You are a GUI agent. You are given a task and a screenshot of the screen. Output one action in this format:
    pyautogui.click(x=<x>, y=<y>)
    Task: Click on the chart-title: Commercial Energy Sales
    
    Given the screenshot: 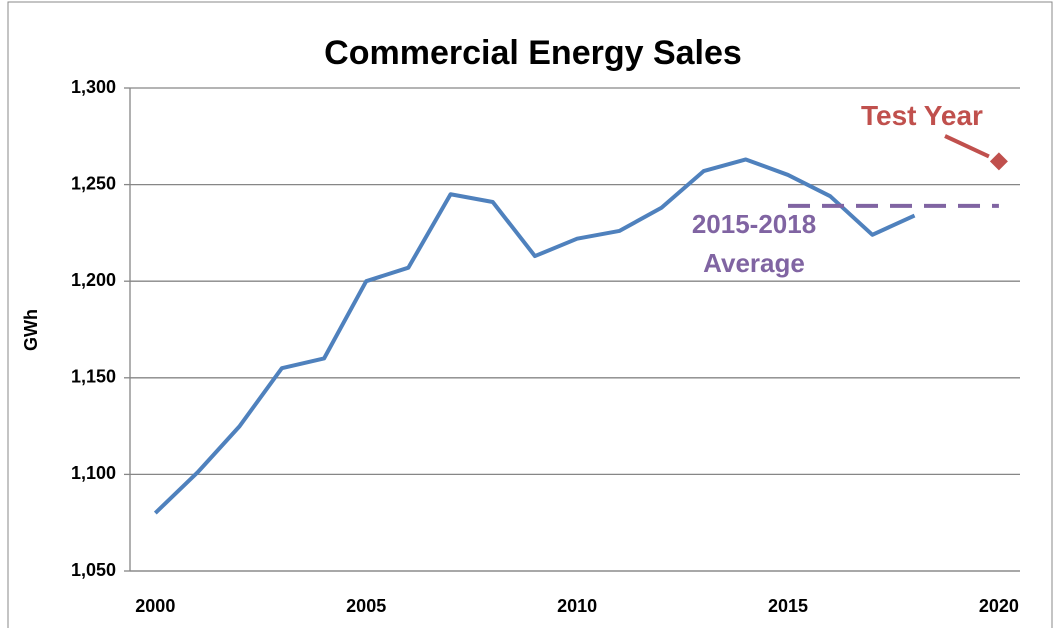 What is the action you would take?
    pyautogui.click(x=533, y=53)
    